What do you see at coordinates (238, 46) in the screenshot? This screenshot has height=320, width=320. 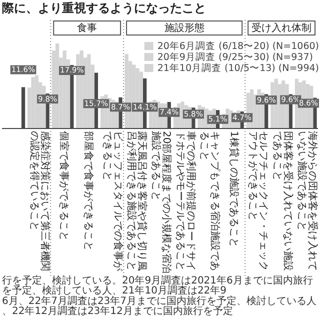 I see `legend-label: 20年6月調査 (6/18〜20) (N=1060)` at bounding box center [238, 46].